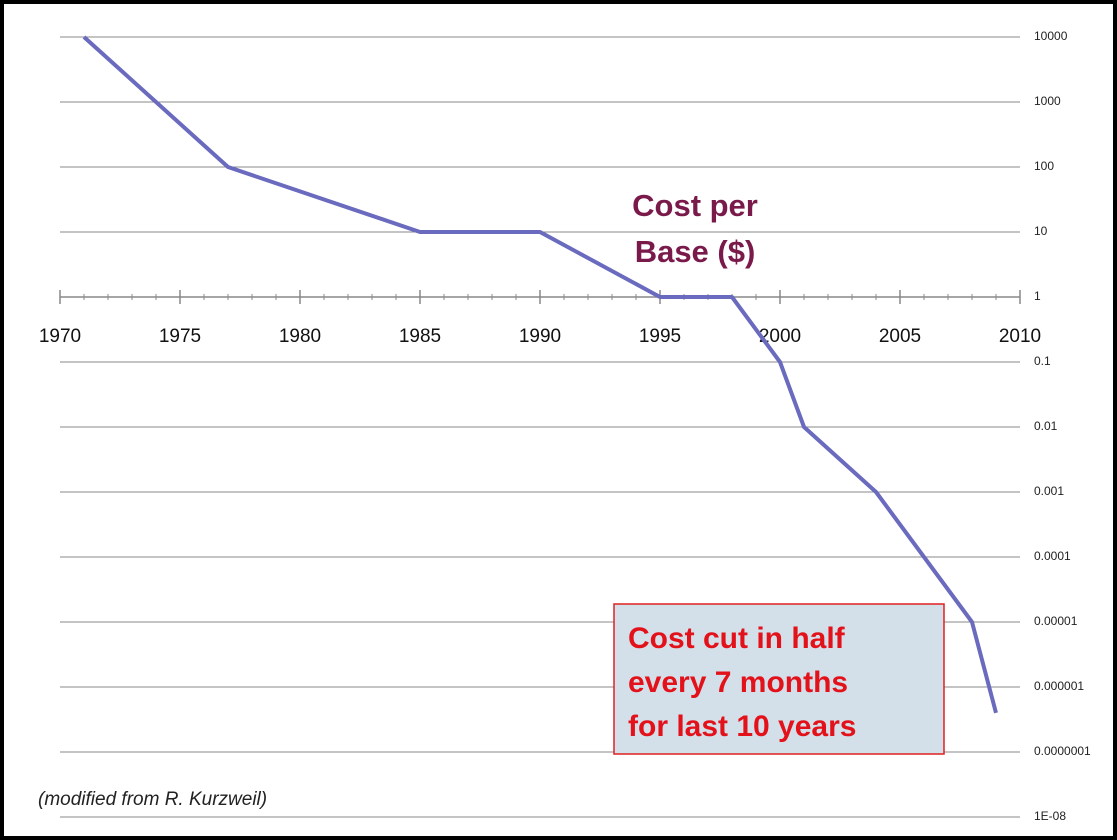  Describe the element at coordinates (1062, 751) in the screenshot. I see `y-tick-label: 0.0000001` at that location.